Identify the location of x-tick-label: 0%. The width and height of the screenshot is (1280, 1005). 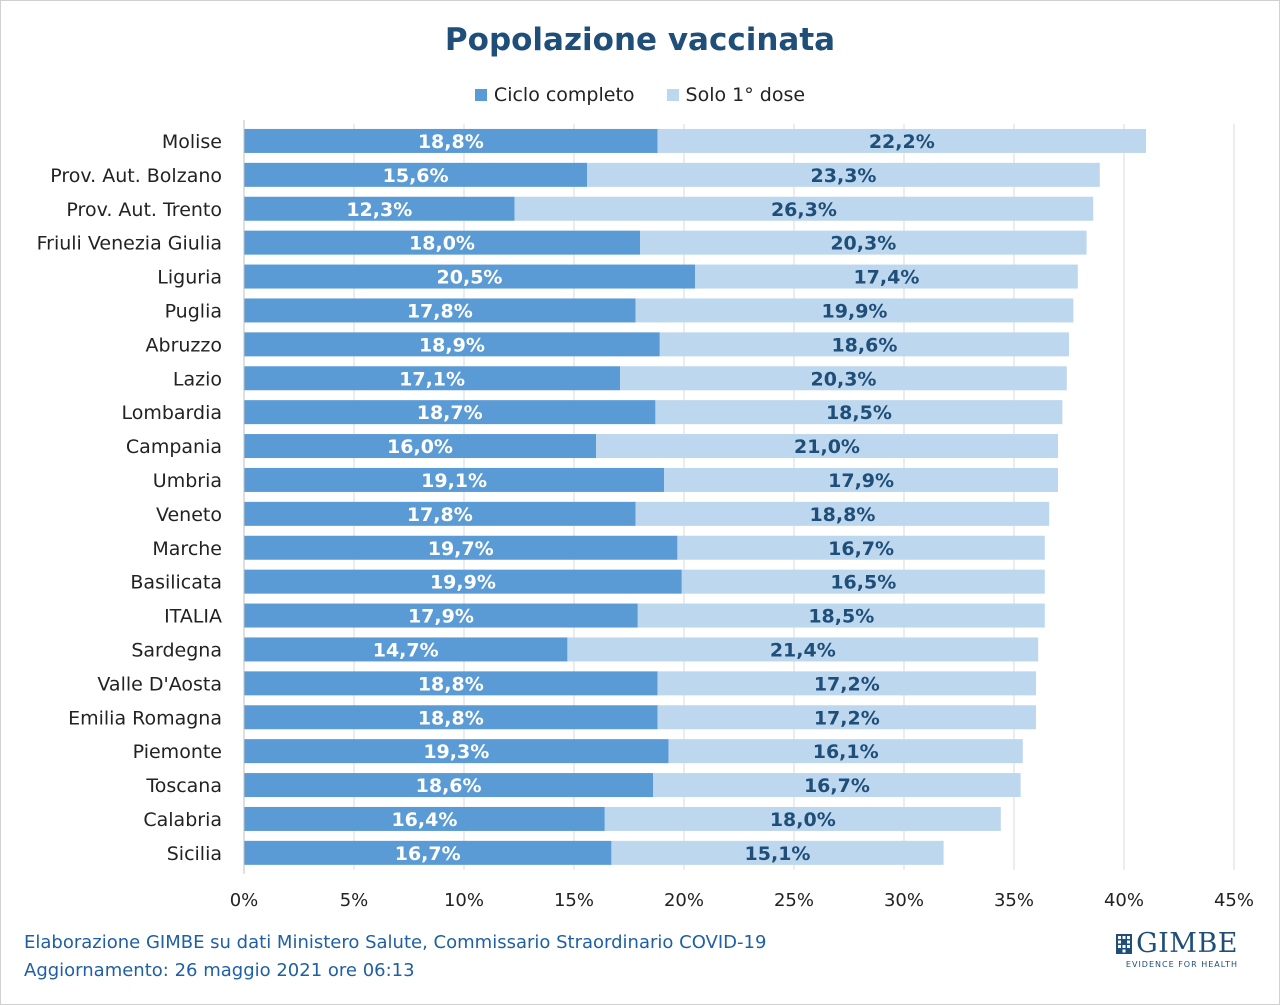
(244, 900).